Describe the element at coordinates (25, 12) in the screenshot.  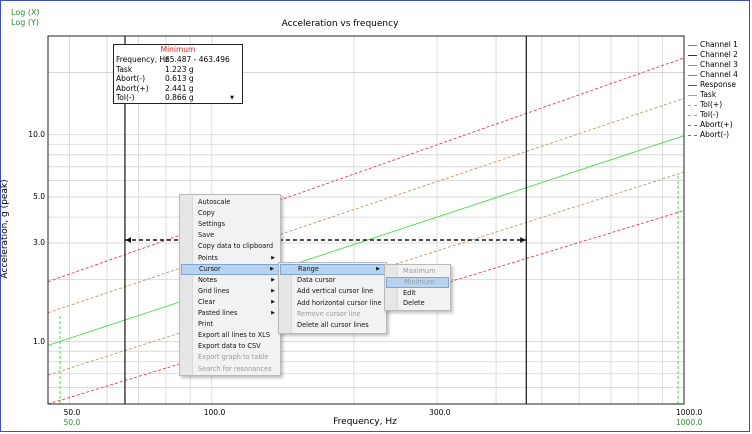
I see `log-x-label: Log (X)` at that location.